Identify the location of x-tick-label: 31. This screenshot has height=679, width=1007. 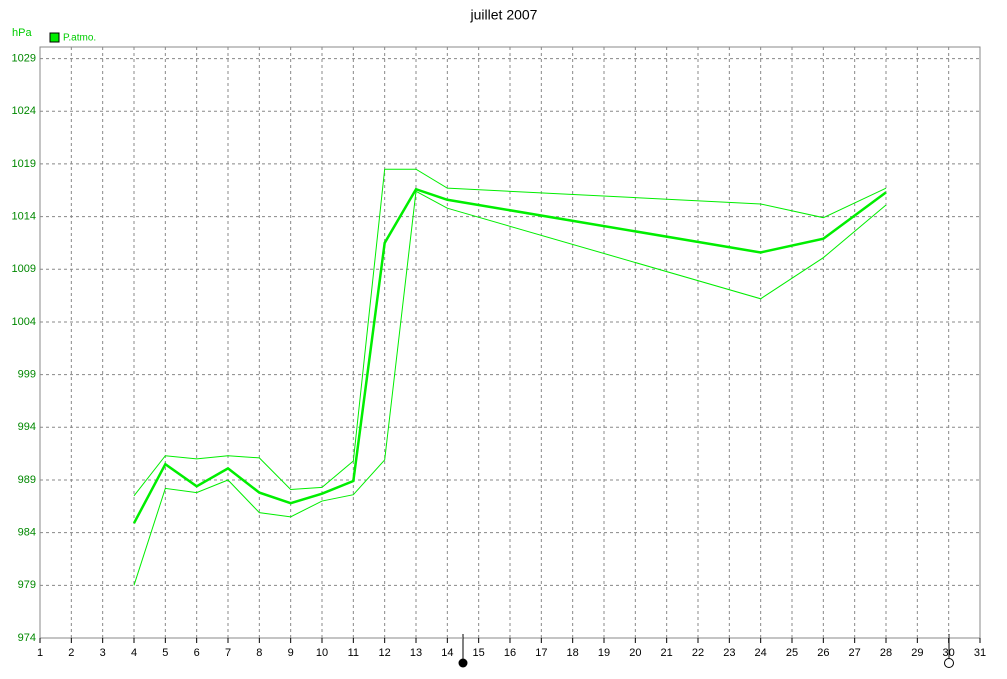
(980, 653).